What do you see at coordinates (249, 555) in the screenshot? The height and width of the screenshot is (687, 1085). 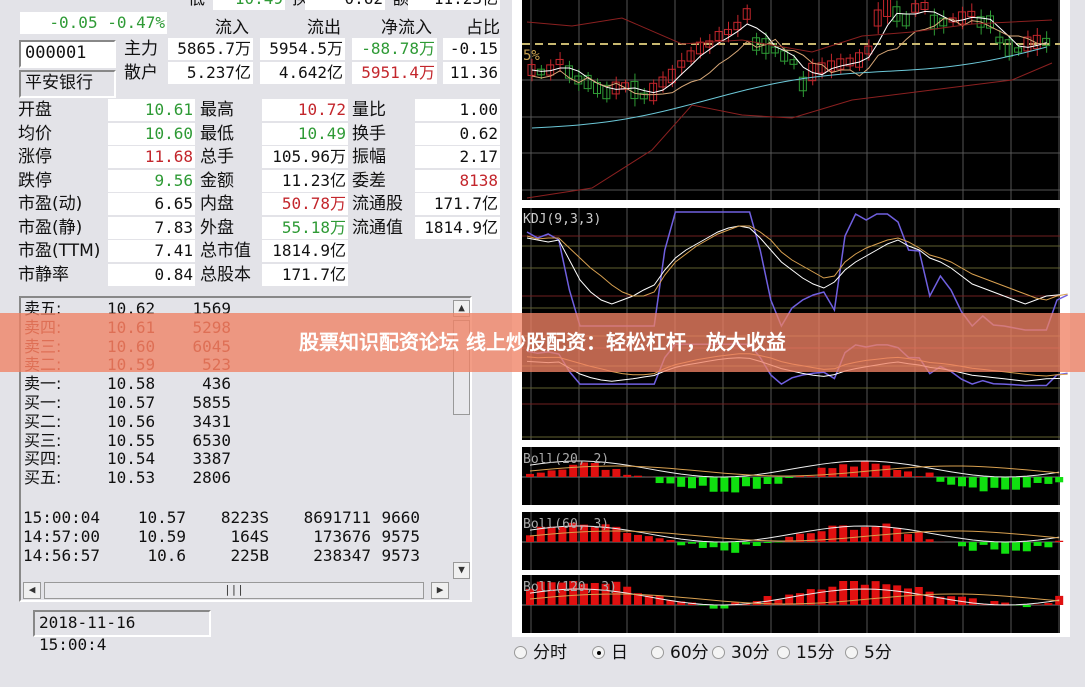 I see `tick-vol: 225B` at bounding box center [249, 555].